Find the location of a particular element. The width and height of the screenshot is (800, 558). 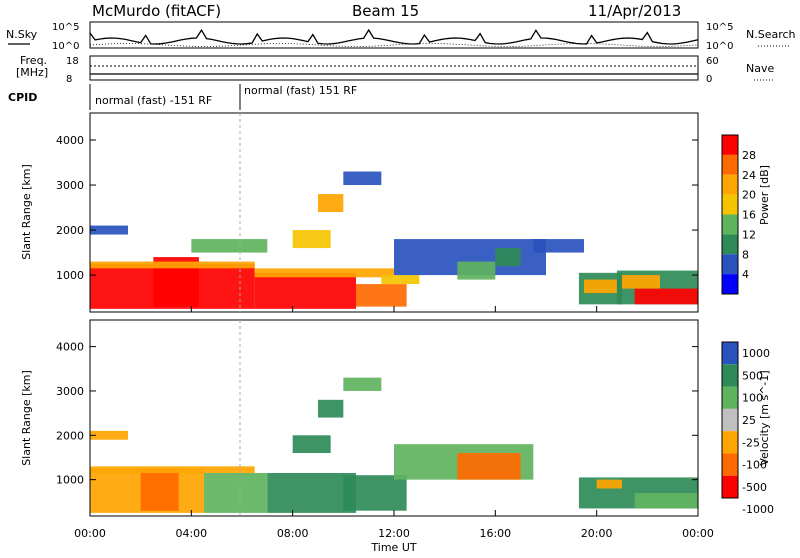

freq-tick-high: 18 is located at coordinates (72, 61).